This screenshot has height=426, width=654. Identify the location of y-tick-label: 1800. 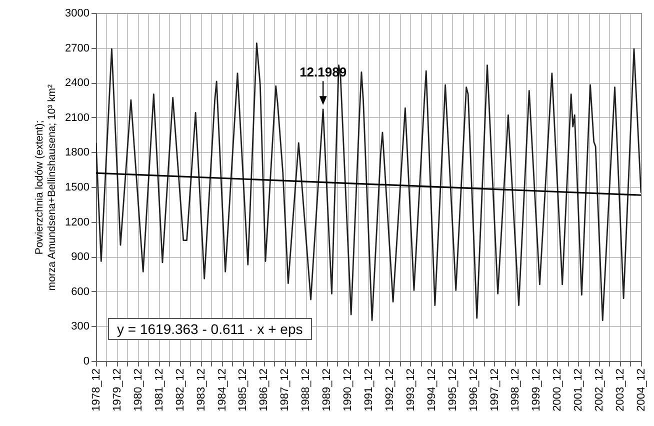
(77, 152).